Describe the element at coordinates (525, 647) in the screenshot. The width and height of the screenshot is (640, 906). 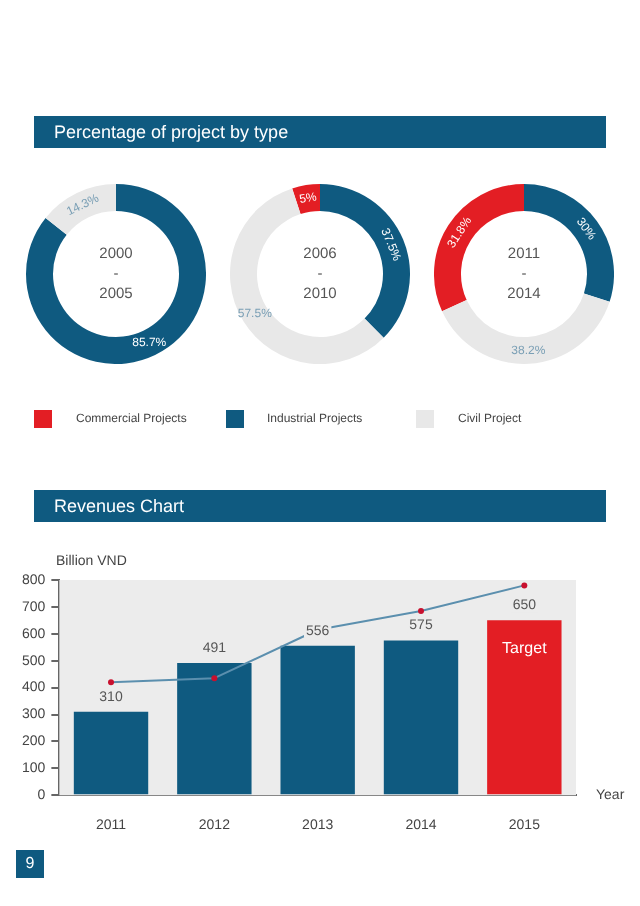
I see `annotation: Target` at that location.